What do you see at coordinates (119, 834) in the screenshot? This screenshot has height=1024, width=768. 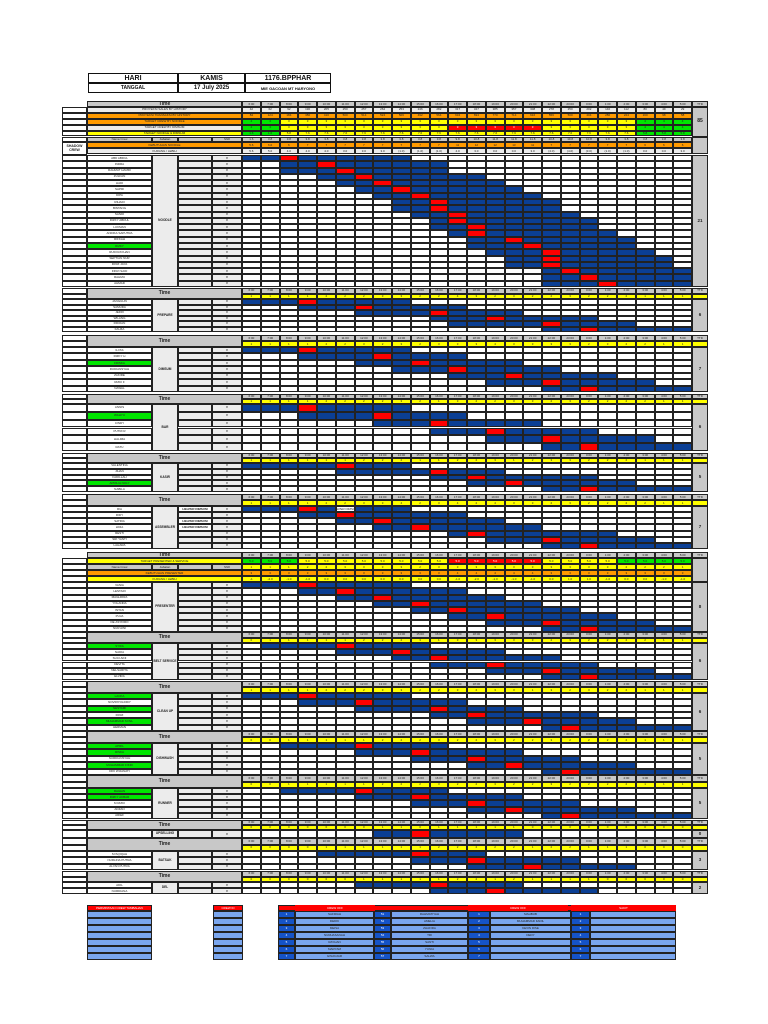 I see `crew-name` at bounding box center [119, 834].